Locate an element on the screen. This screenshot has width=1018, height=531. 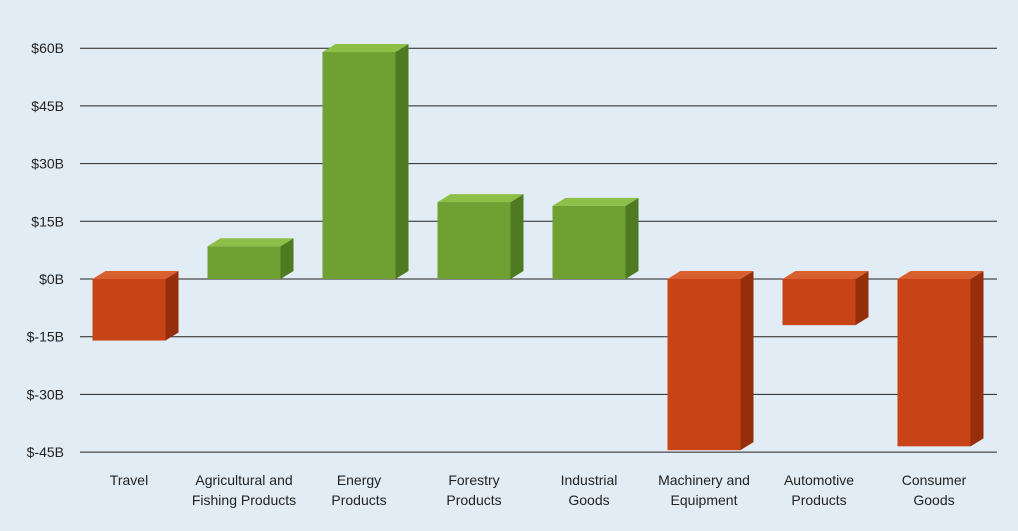
x-category-label: Agricultural and Fishing Products is located at coordinates (244, 490).